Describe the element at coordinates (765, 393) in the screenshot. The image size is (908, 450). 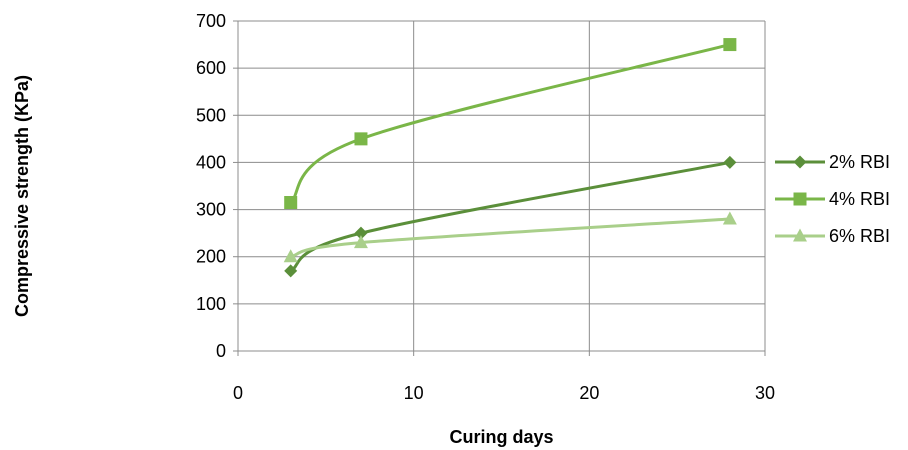
I see `x-tick-label: 30` at that location.